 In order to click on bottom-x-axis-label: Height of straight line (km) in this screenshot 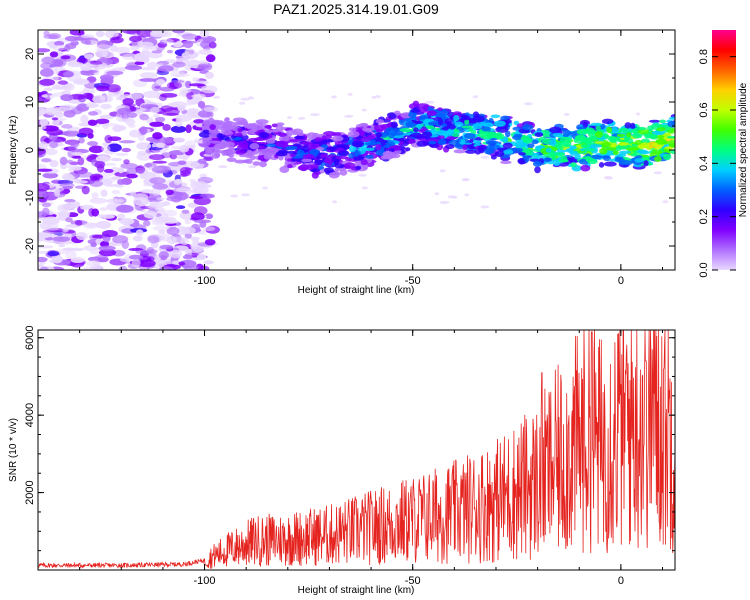, I will do `click(356, 590)`.